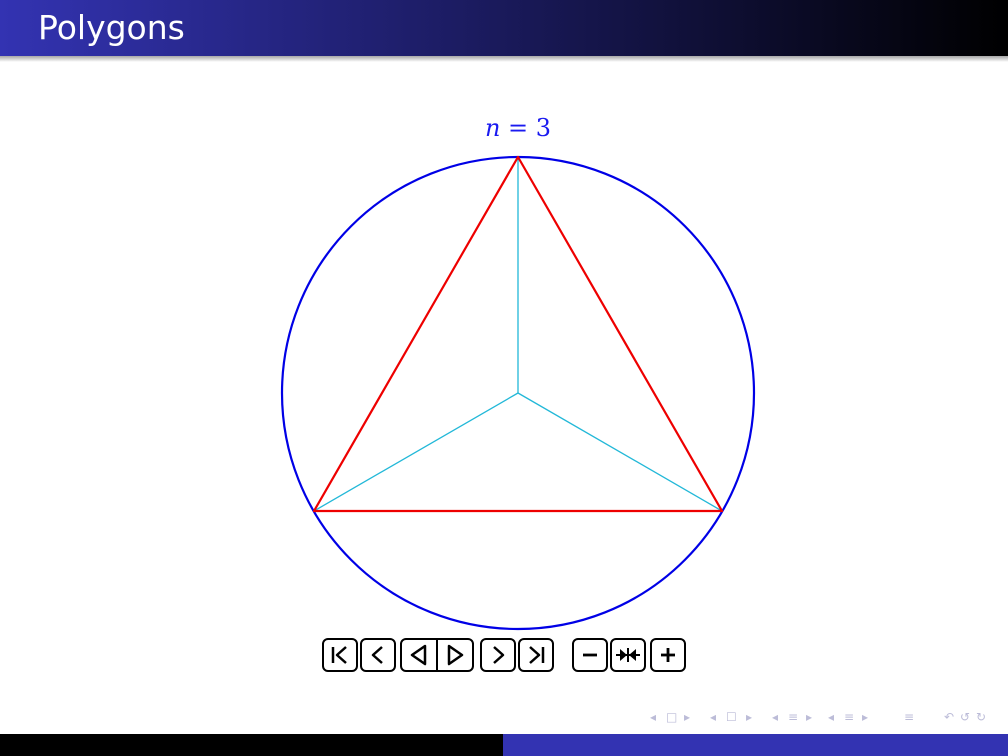  I want to click on play-backward-button, so click(419, 655).